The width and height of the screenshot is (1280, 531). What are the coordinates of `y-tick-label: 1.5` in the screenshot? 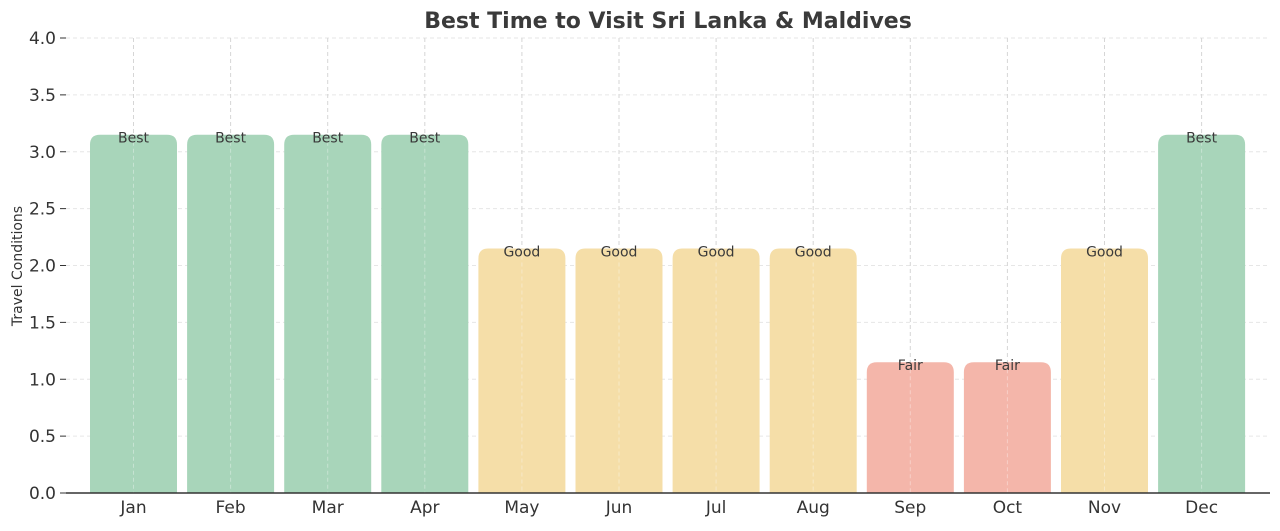 It's located at (42, 323).